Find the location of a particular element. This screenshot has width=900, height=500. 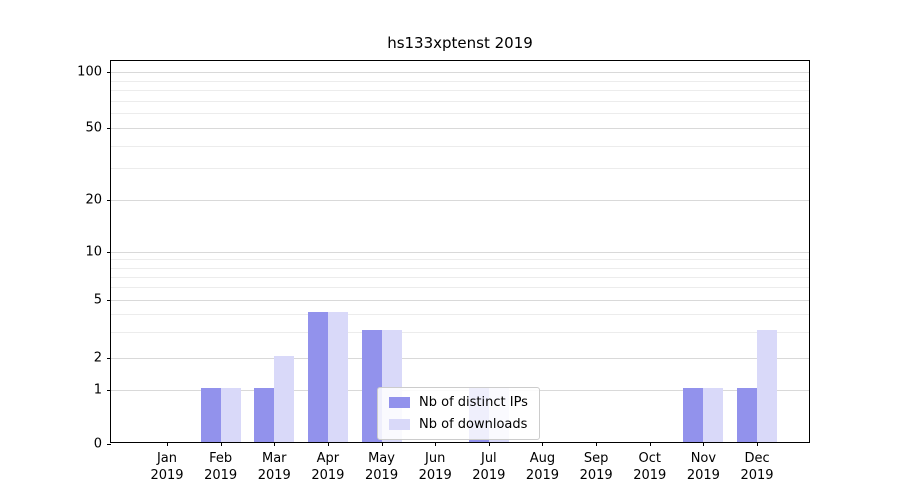

bar-may is located at coordinates (371, 386).